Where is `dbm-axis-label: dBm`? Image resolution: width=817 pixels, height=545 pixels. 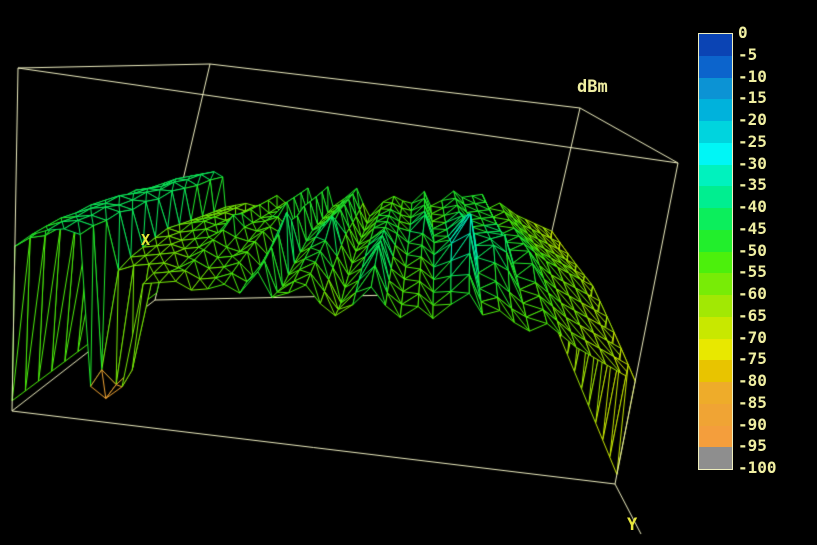
dbm-axis-label: dBm is located at coordinates (592, 87).